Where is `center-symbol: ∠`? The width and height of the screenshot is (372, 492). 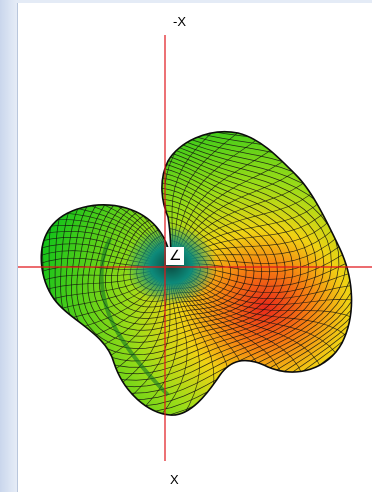 center-symbol: ∠ is located at coordinates (175, 255).